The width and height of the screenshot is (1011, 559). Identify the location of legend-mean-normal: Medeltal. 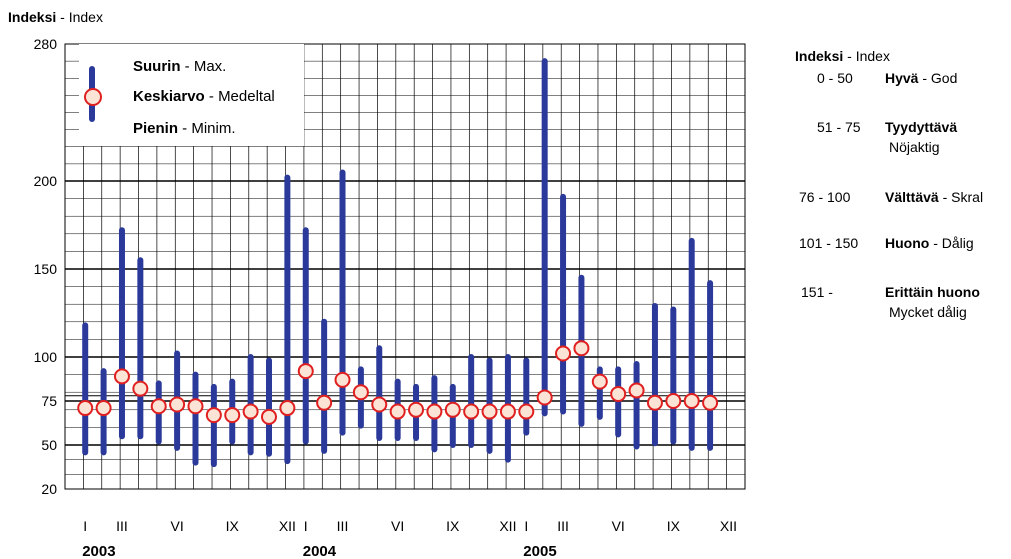
(246, 96).